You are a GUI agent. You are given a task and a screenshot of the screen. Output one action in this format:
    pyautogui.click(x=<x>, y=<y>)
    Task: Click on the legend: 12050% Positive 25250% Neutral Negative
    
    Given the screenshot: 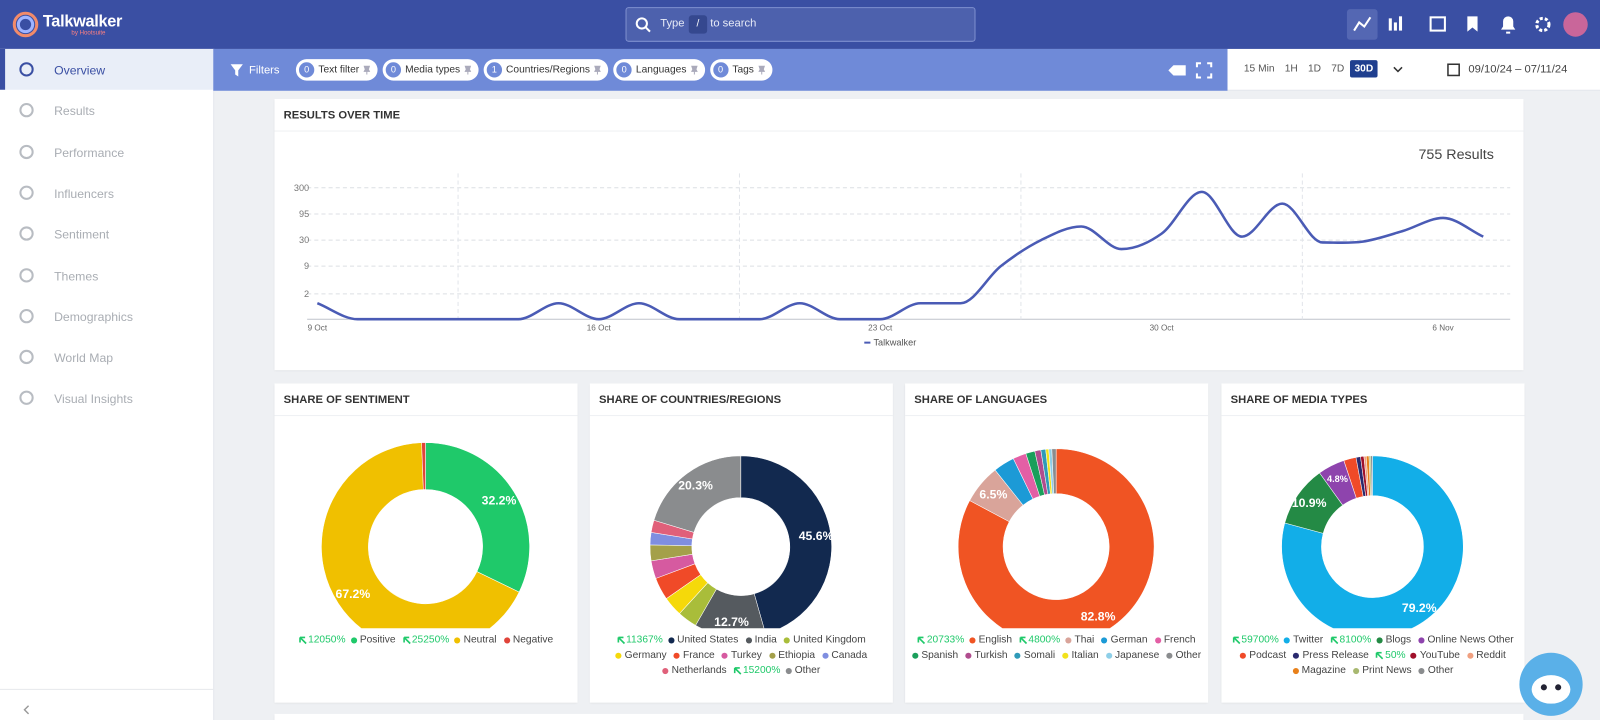 What is the action you would take?
    pyautogui.click(x=426, y=640)
    